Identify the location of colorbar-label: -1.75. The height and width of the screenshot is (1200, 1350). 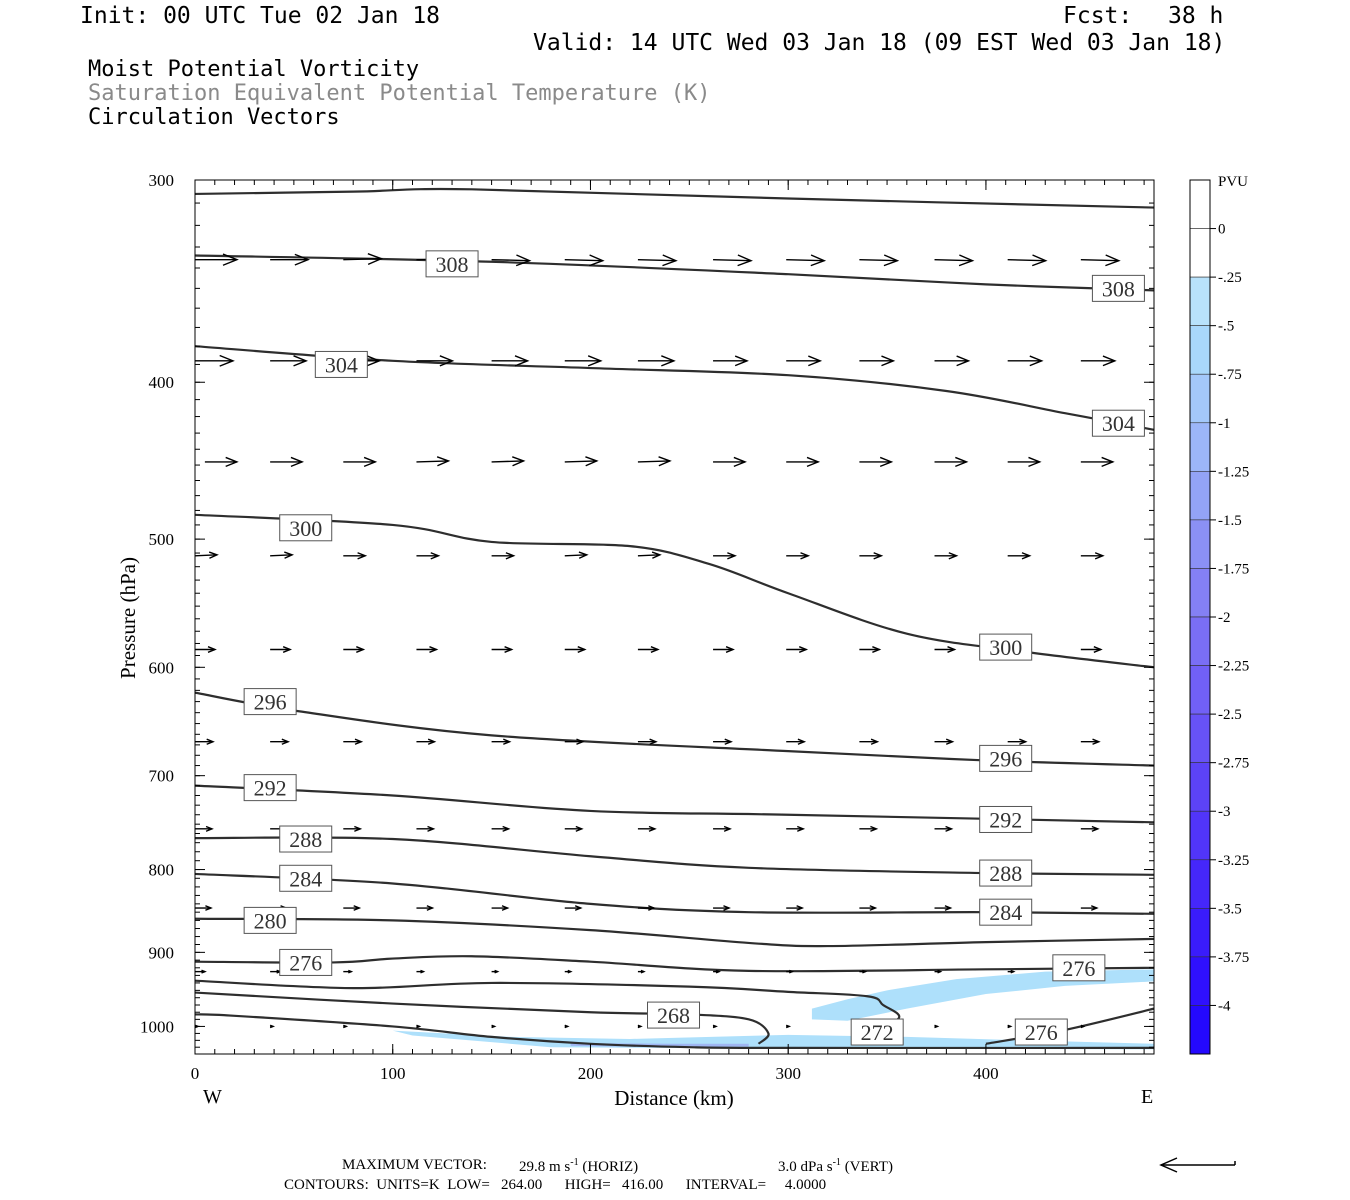
(1233, 569).